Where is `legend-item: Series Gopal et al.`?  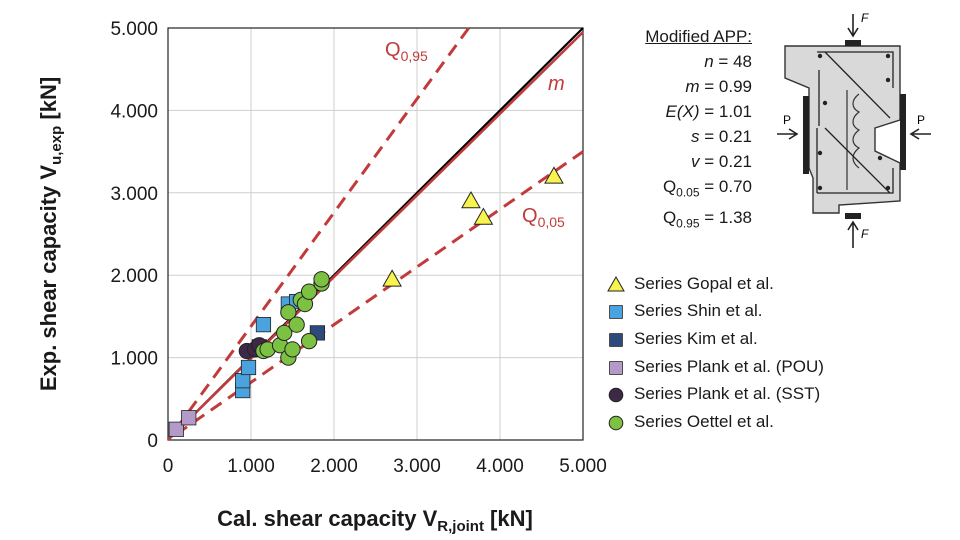
legend-item: Series Gopal et al. is located at coordinates (715, 284).